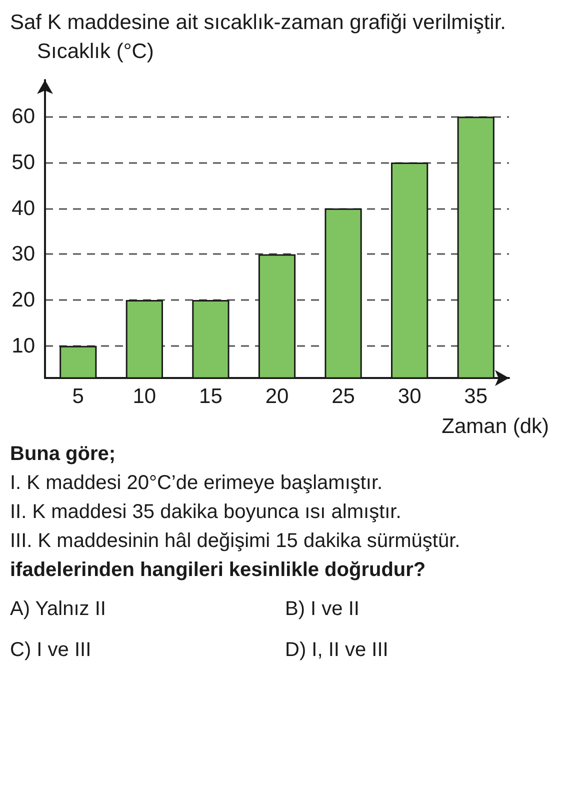 The width and height of the screenshot is (569, 787). Describe the element at coordinates (337, 650) in the screenshot. I see `text: D) I, II ve III` at that location.